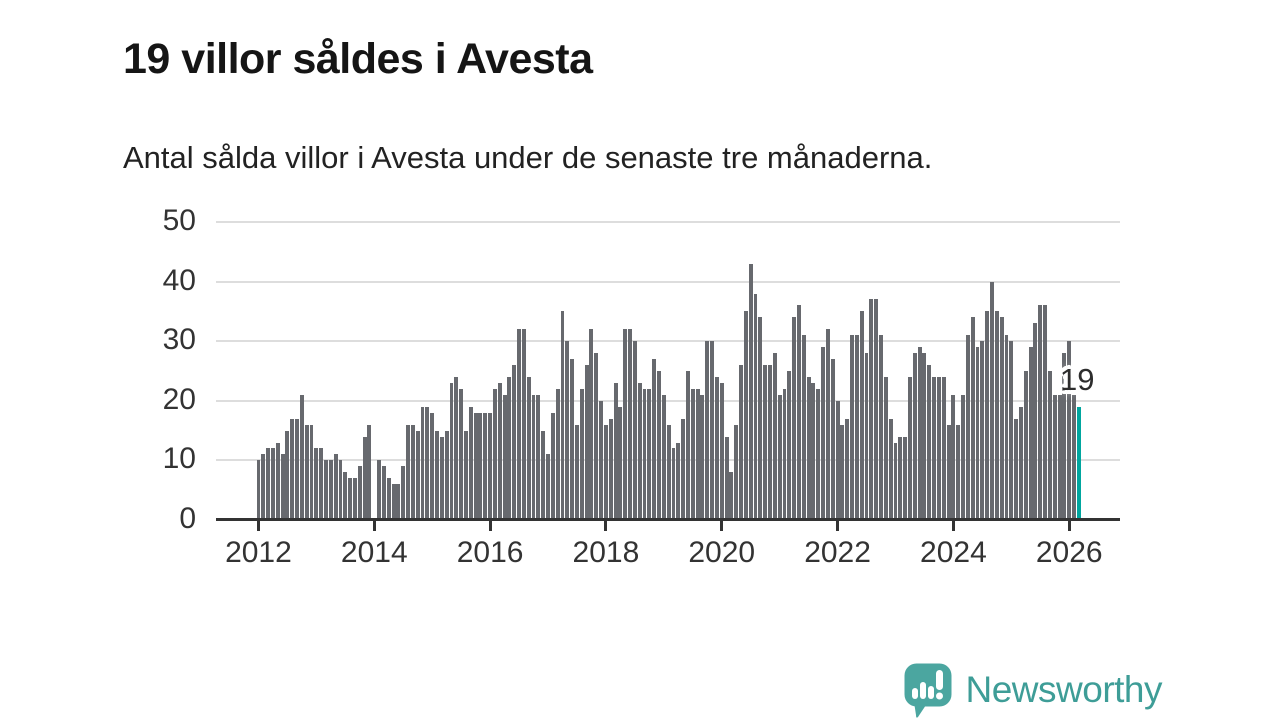 Image resolution: width=1280 pixels, height=720 pixels. Describe the element at coordinates (179, 340) in the screenshot. I see `y-axis-tick-label: 30` at that location.